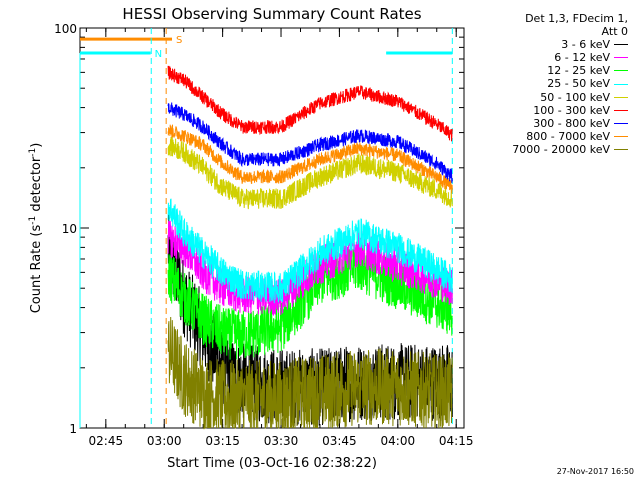 The height and width of the screenshot is (480, 640). I want to click on series-line-300-800-kev, so click(310, 142).